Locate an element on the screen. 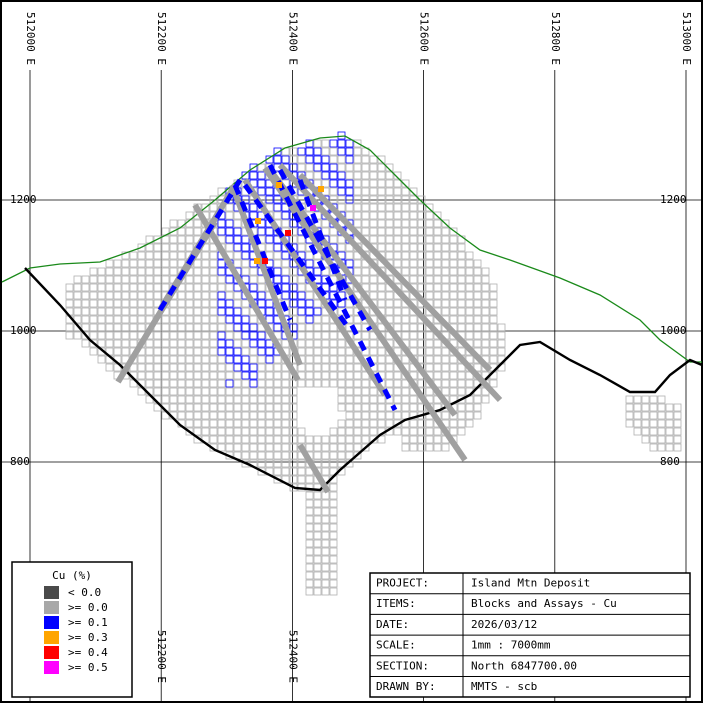  legend-label: >= 0.1 is located at coordinates (88, 622).